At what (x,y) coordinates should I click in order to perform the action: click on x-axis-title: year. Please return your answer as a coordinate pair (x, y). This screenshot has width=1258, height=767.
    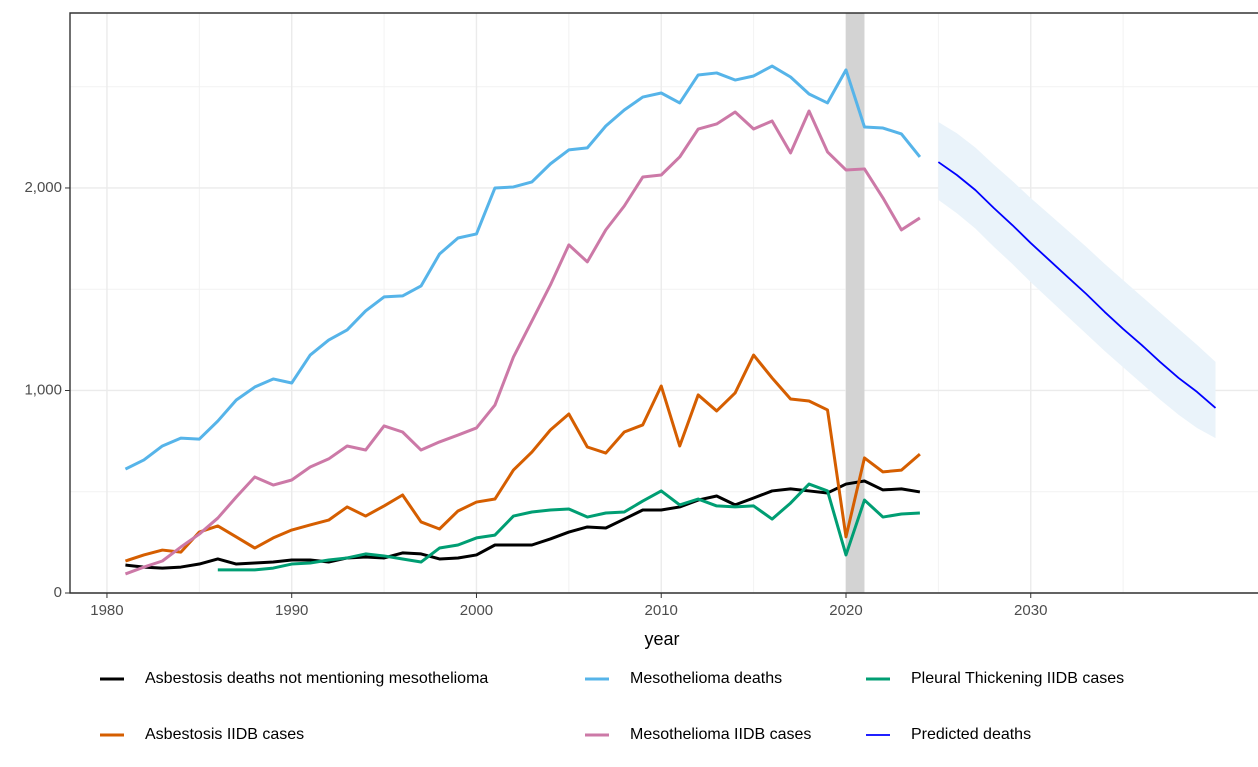
    Looking at the image, I should click on (661, 639).